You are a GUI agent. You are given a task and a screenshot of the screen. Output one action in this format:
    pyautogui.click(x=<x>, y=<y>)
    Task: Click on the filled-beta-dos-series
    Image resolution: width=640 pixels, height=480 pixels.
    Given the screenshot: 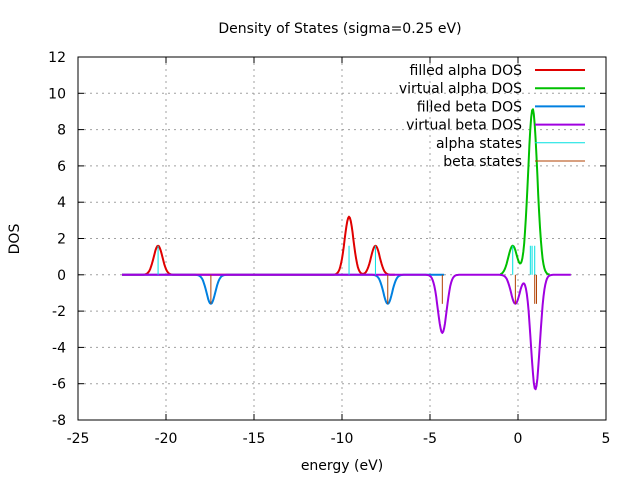 What is the action you would take?
    pyautogui.click(x=283, y=289)
    